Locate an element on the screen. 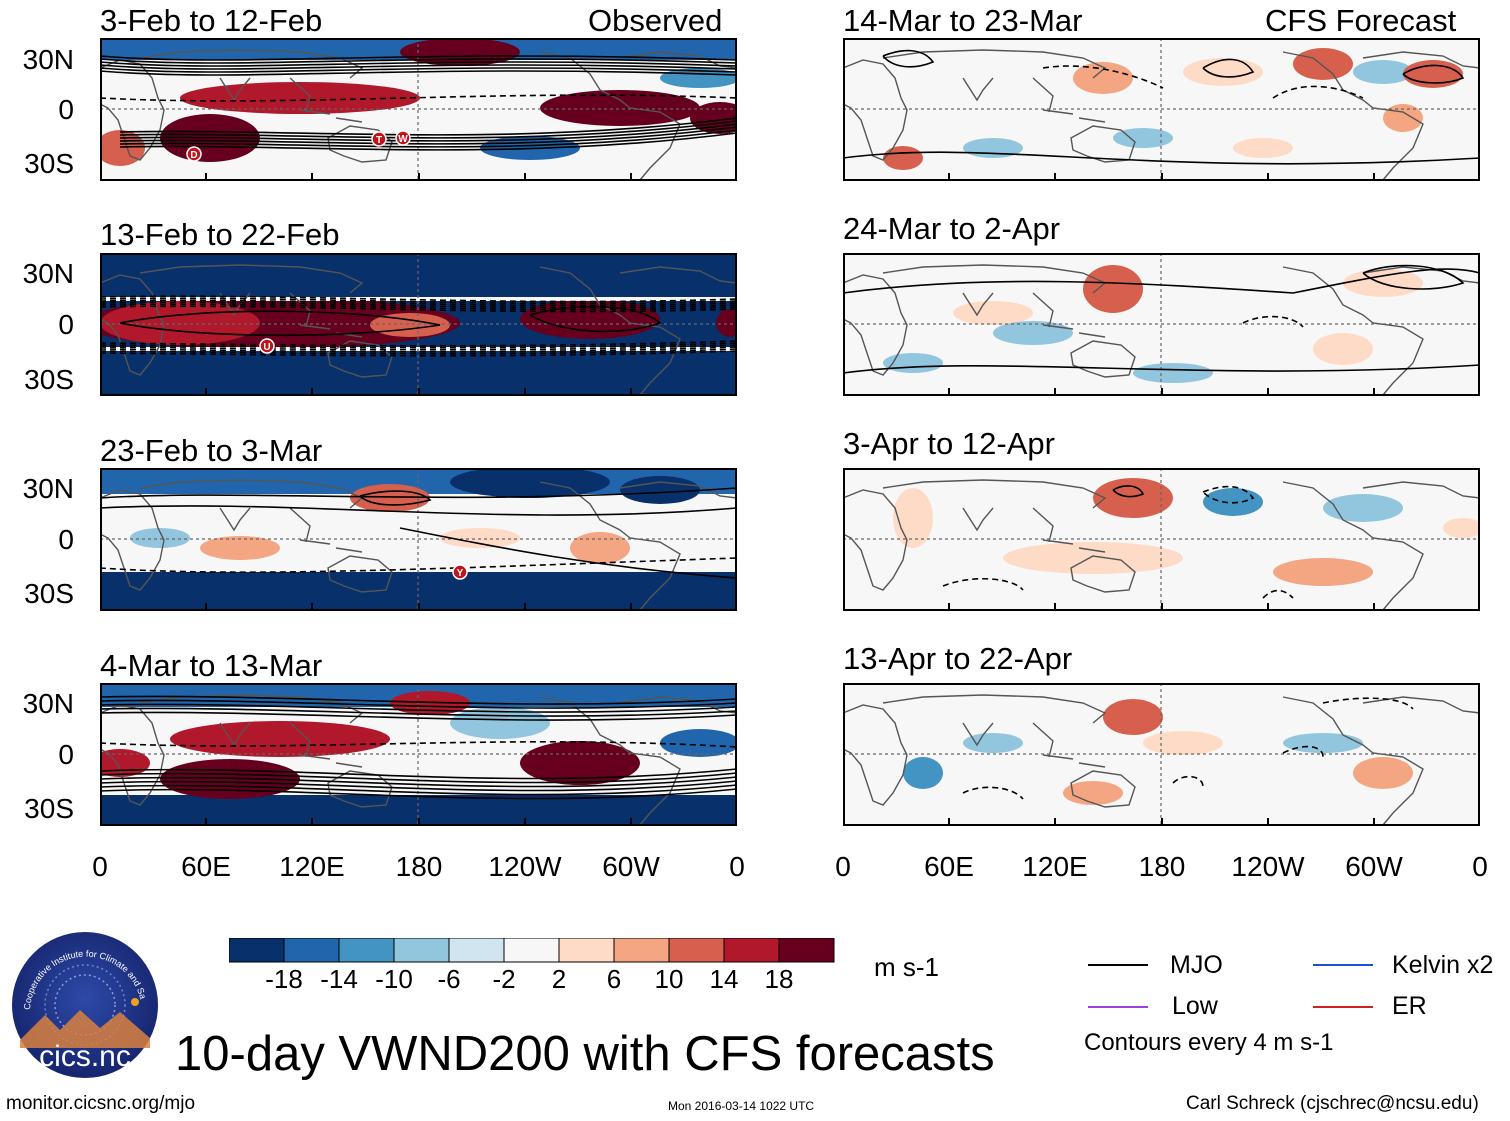 The image size is (1510, 1121). colorbar-label: -2 is located at coordinates (504, 979).